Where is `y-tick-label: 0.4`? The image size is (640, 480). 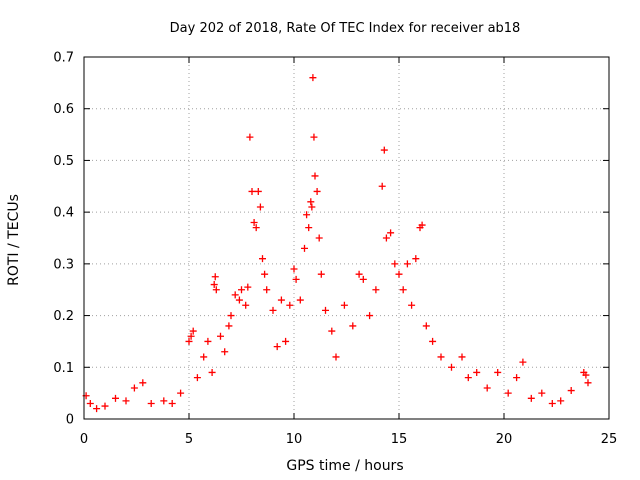 y-tick-label: 0.4 is located at coordinates (63, 213).